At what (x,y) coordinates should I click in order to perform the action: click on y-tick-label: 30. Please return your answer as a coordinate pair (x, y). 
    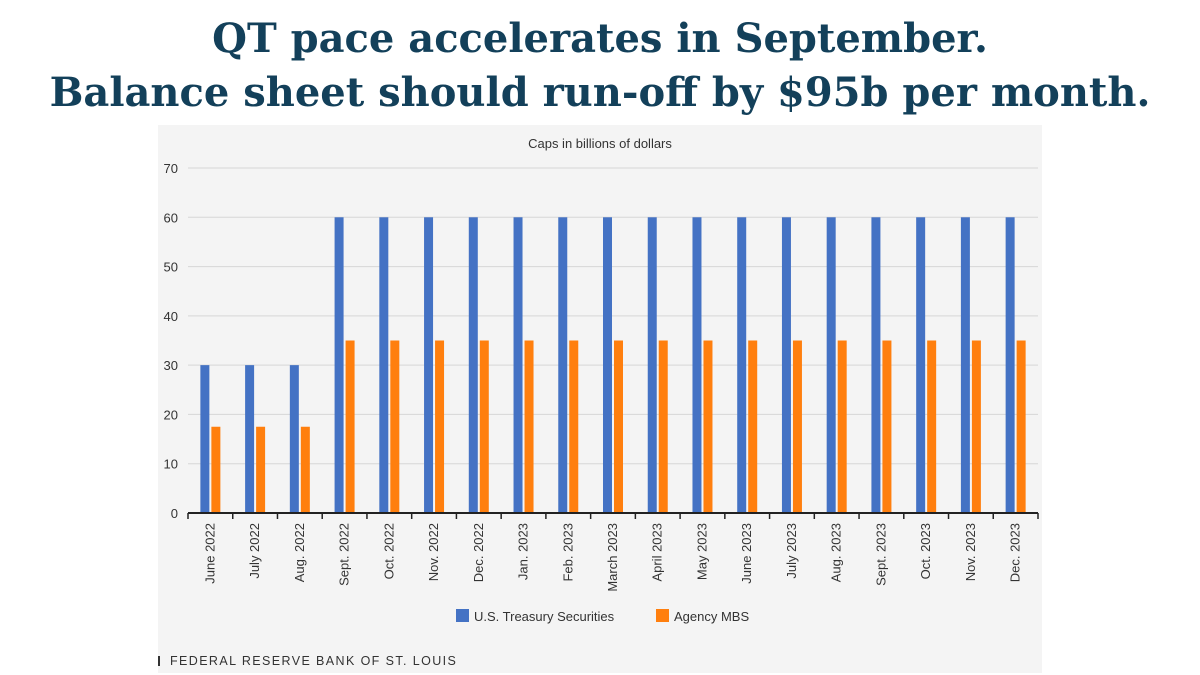
    Looking at the image, I should click on (171, 365).